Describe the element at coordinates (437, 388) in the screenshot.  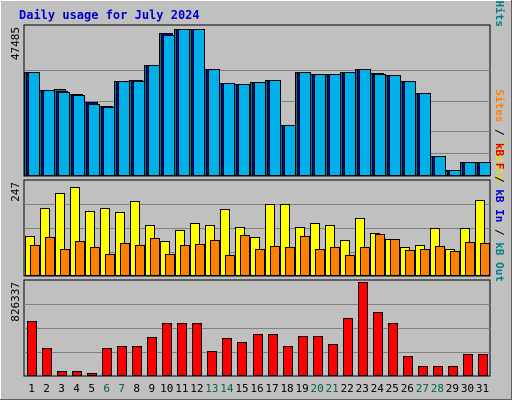
I see `x-tick-label-day-28: 28` at that location.